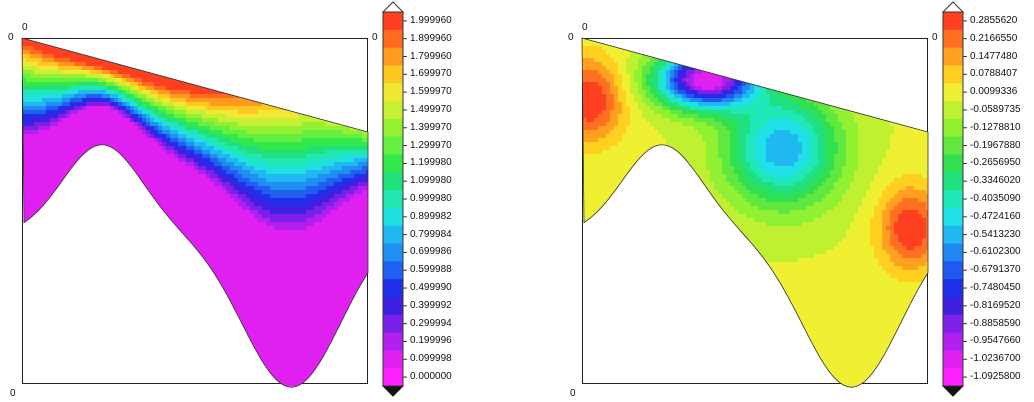  I want to click on left-right-axis-tick: 0, so click(375, 37).